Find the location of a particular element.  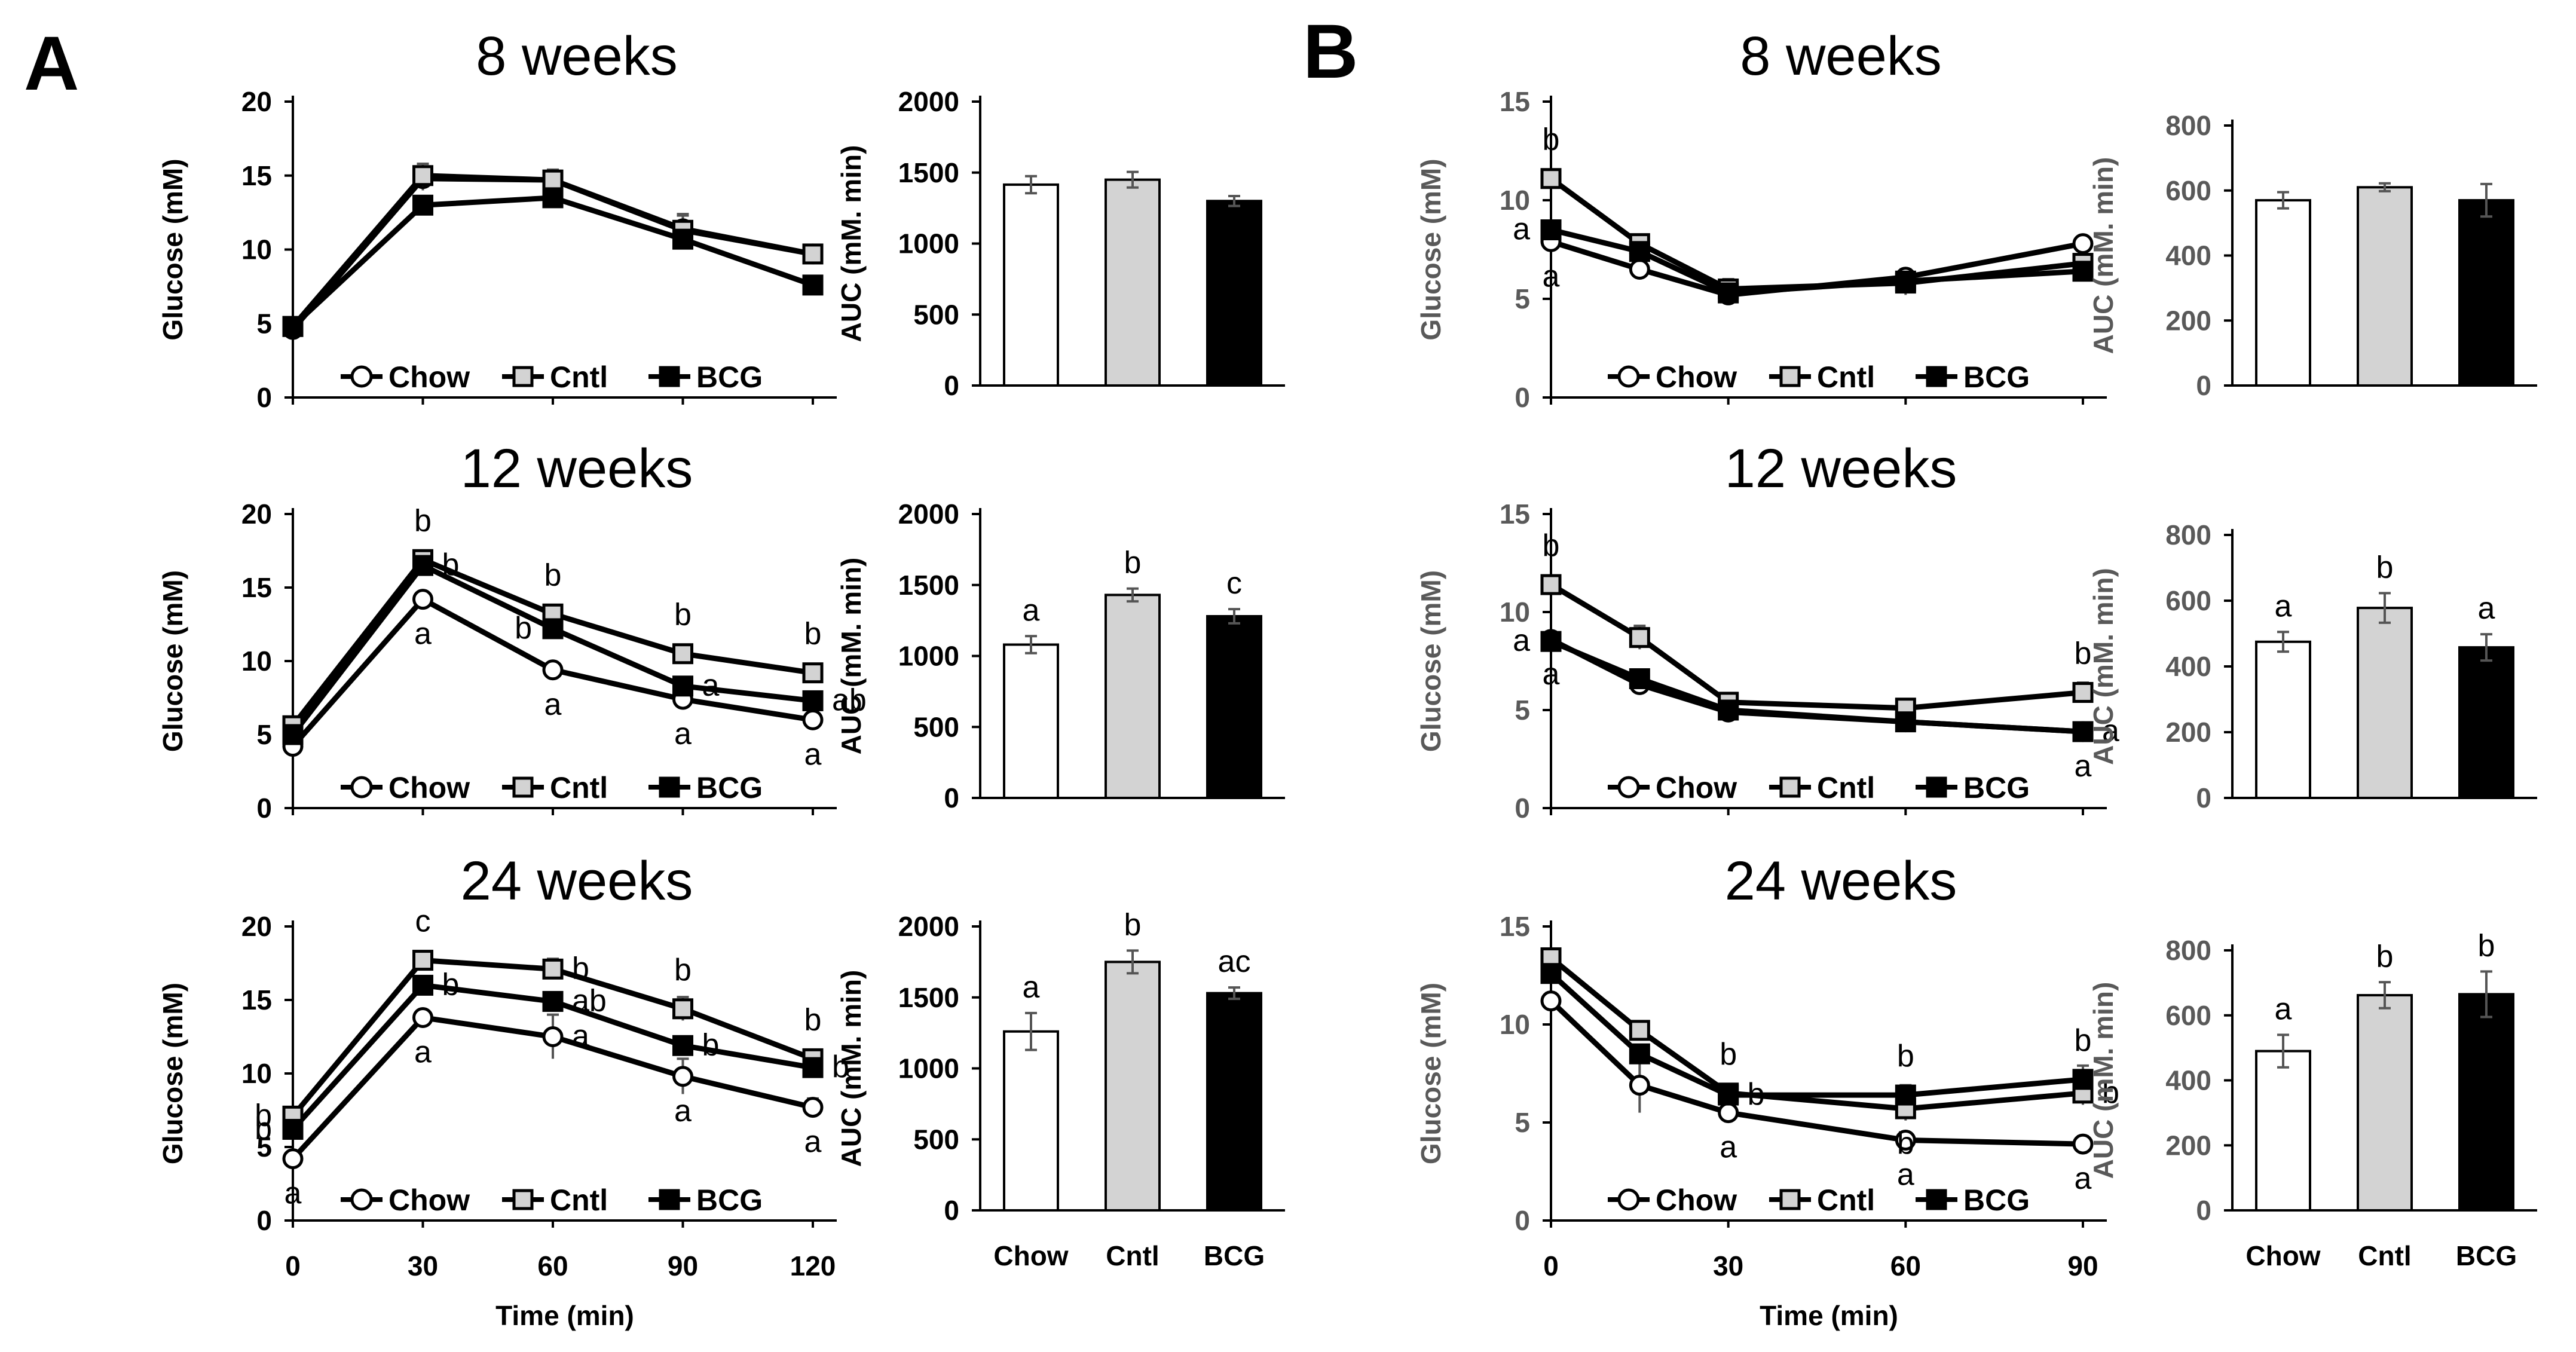

x-tick-label: 60 is located at coordinates (552, 1266).